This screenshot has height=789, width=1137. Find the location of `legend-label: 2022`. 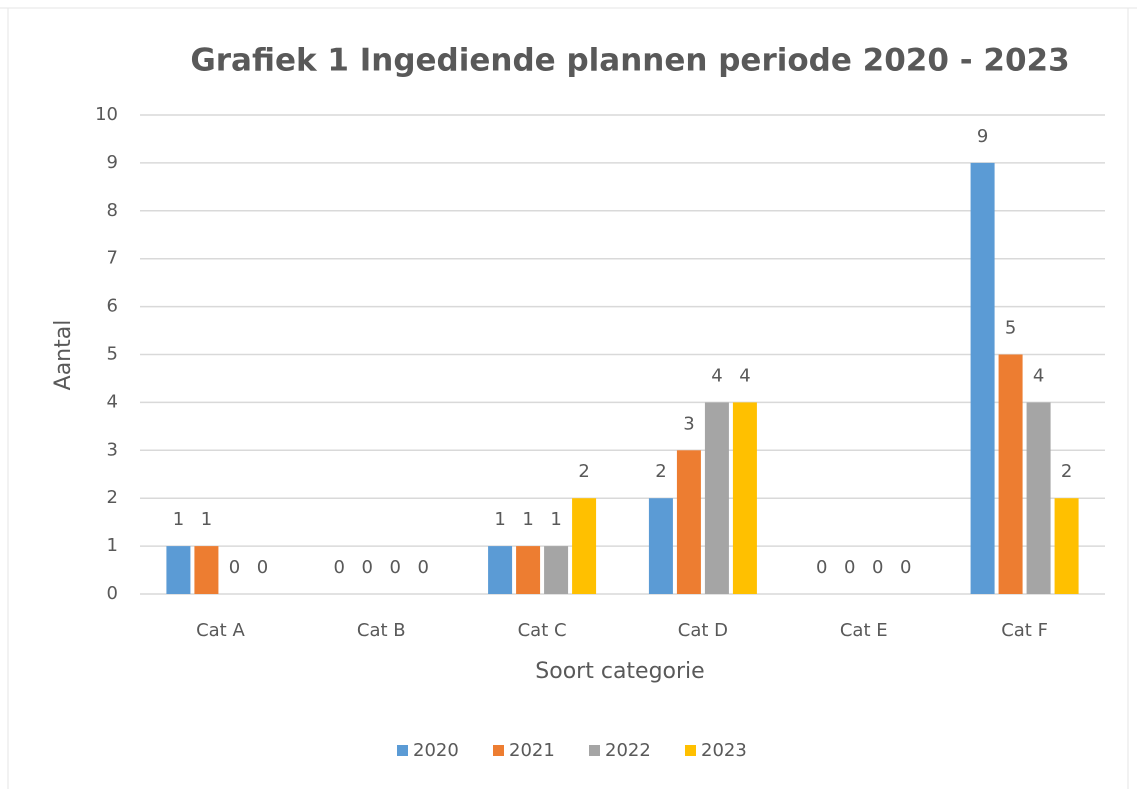

legend-label: 2022 is located at coordinates (628, 750).